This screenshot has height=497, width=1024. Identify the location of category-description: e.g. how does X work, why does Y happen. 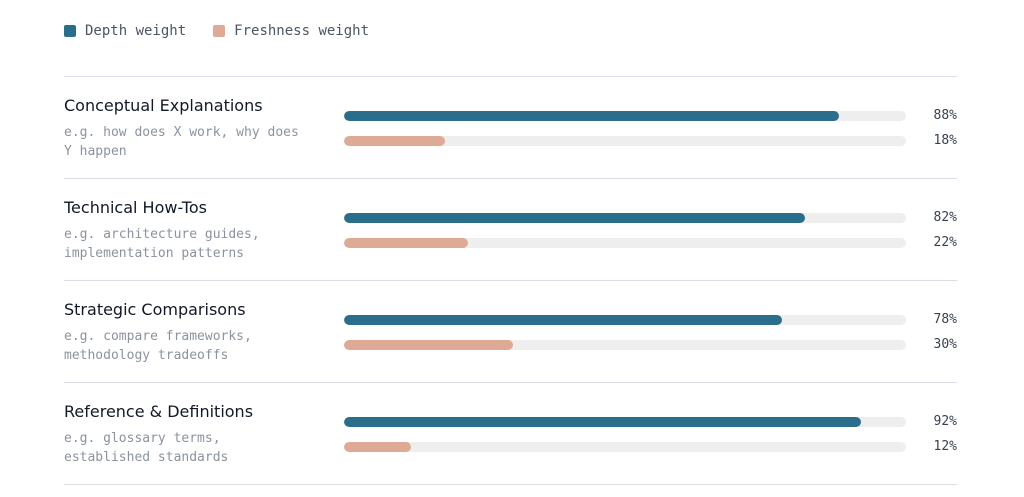
(181, 142).